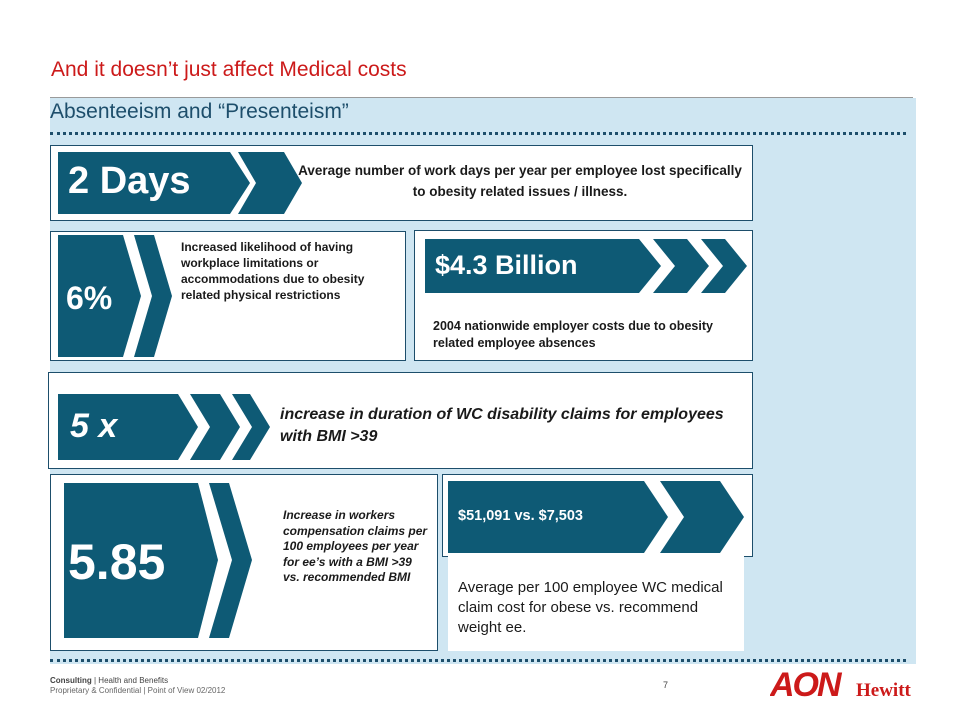  I want to click on svg-text: Hewitt, so click(884, 690).